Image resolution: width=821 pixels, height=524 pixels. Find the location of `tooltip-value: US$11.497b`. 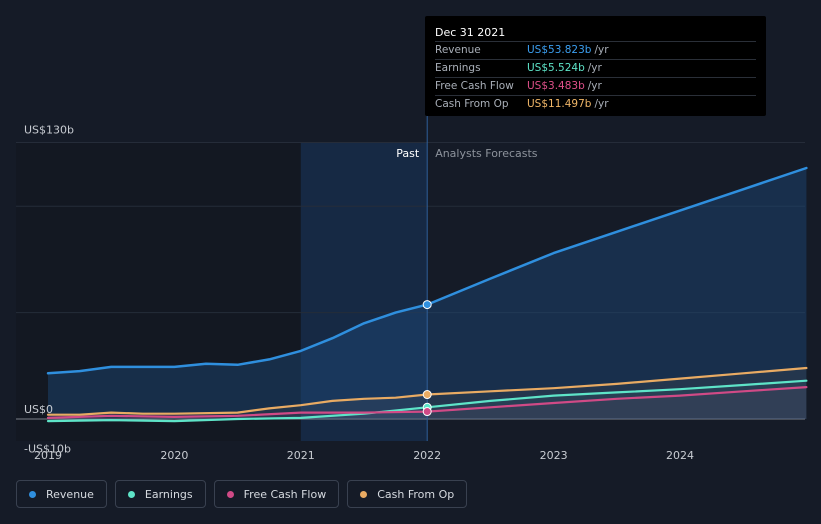

tooltip-value: US$11.497b is located at coordinates (559, 104).